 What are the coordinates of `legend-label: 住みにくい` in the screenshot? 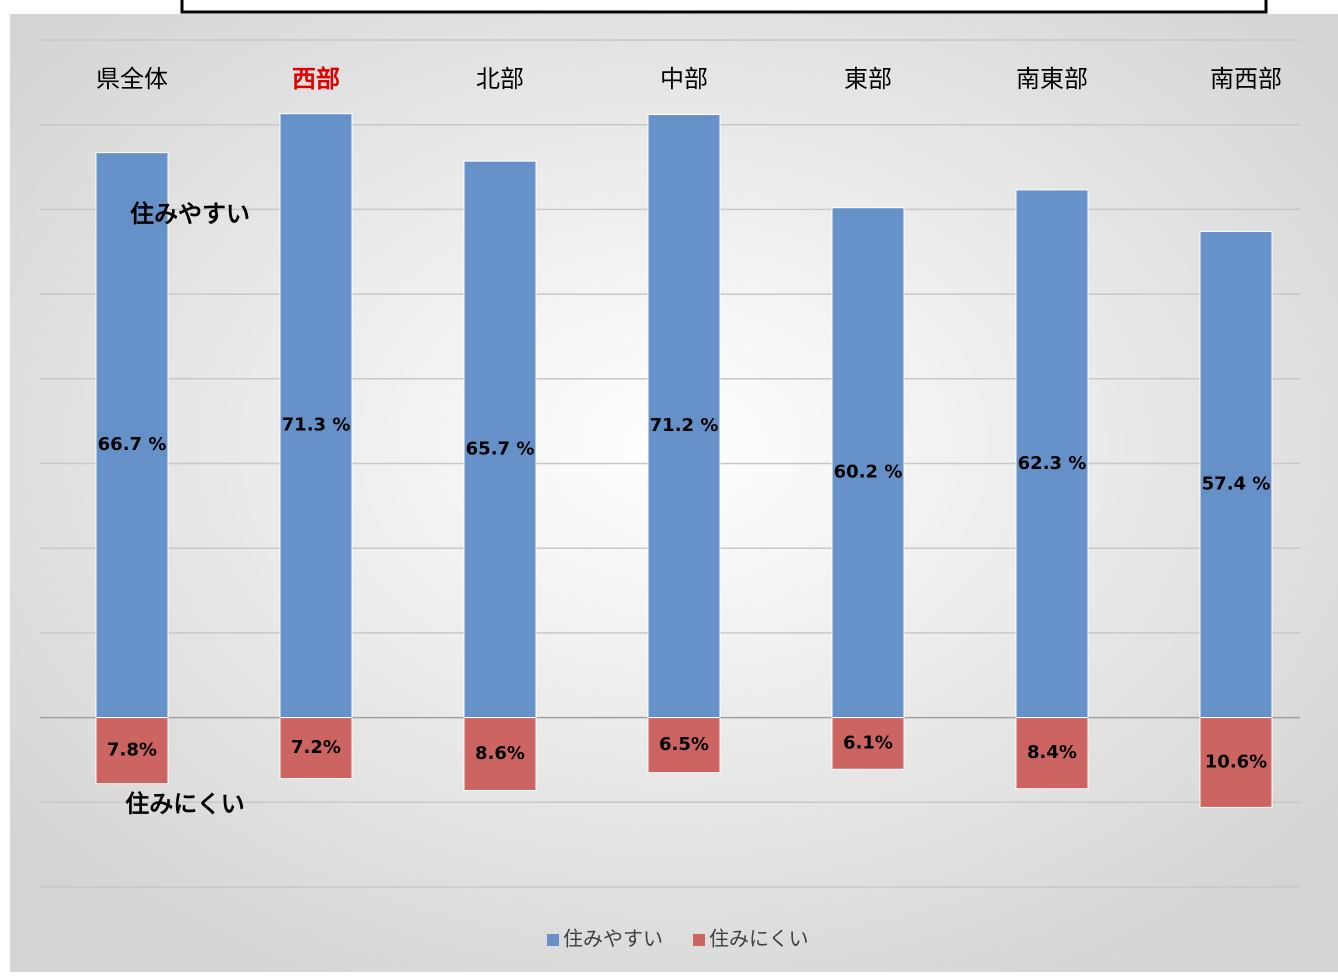 It's located at (759, 939).